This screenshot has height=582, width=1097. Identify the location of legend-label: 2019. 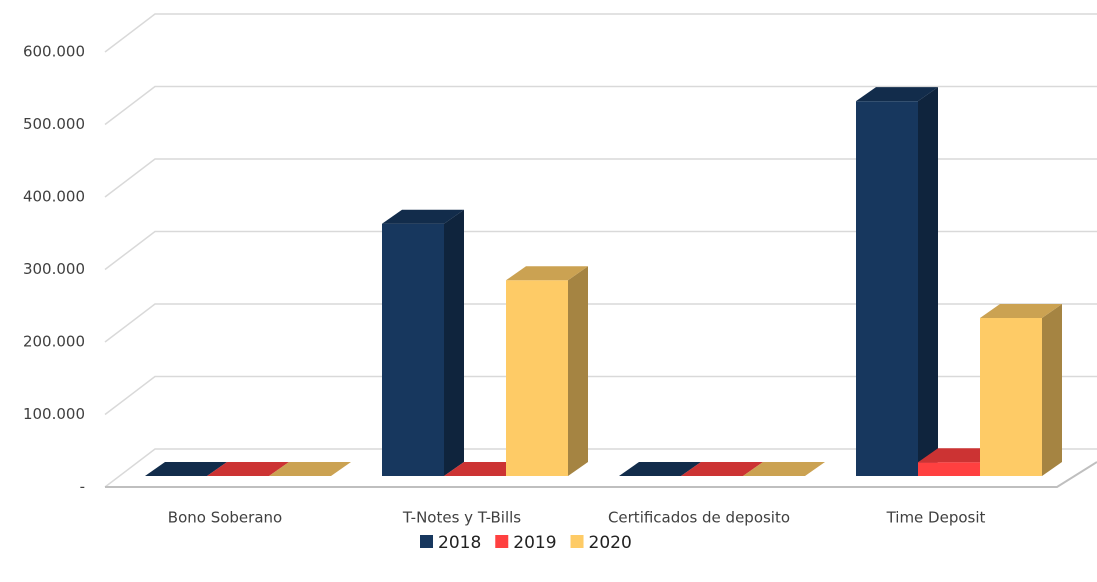
(534, 543).